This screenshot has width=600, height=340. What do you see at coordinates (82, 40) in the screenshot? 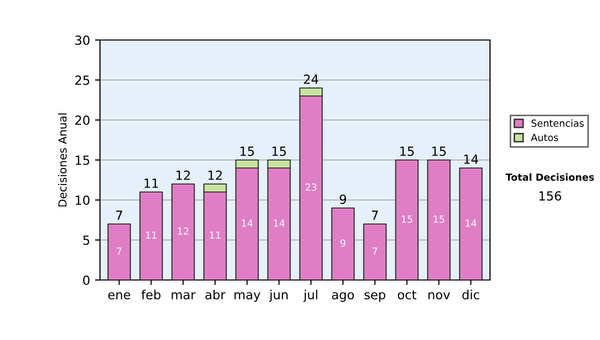
I see `y-tick-label: 30` at bounding box center [82, 40].